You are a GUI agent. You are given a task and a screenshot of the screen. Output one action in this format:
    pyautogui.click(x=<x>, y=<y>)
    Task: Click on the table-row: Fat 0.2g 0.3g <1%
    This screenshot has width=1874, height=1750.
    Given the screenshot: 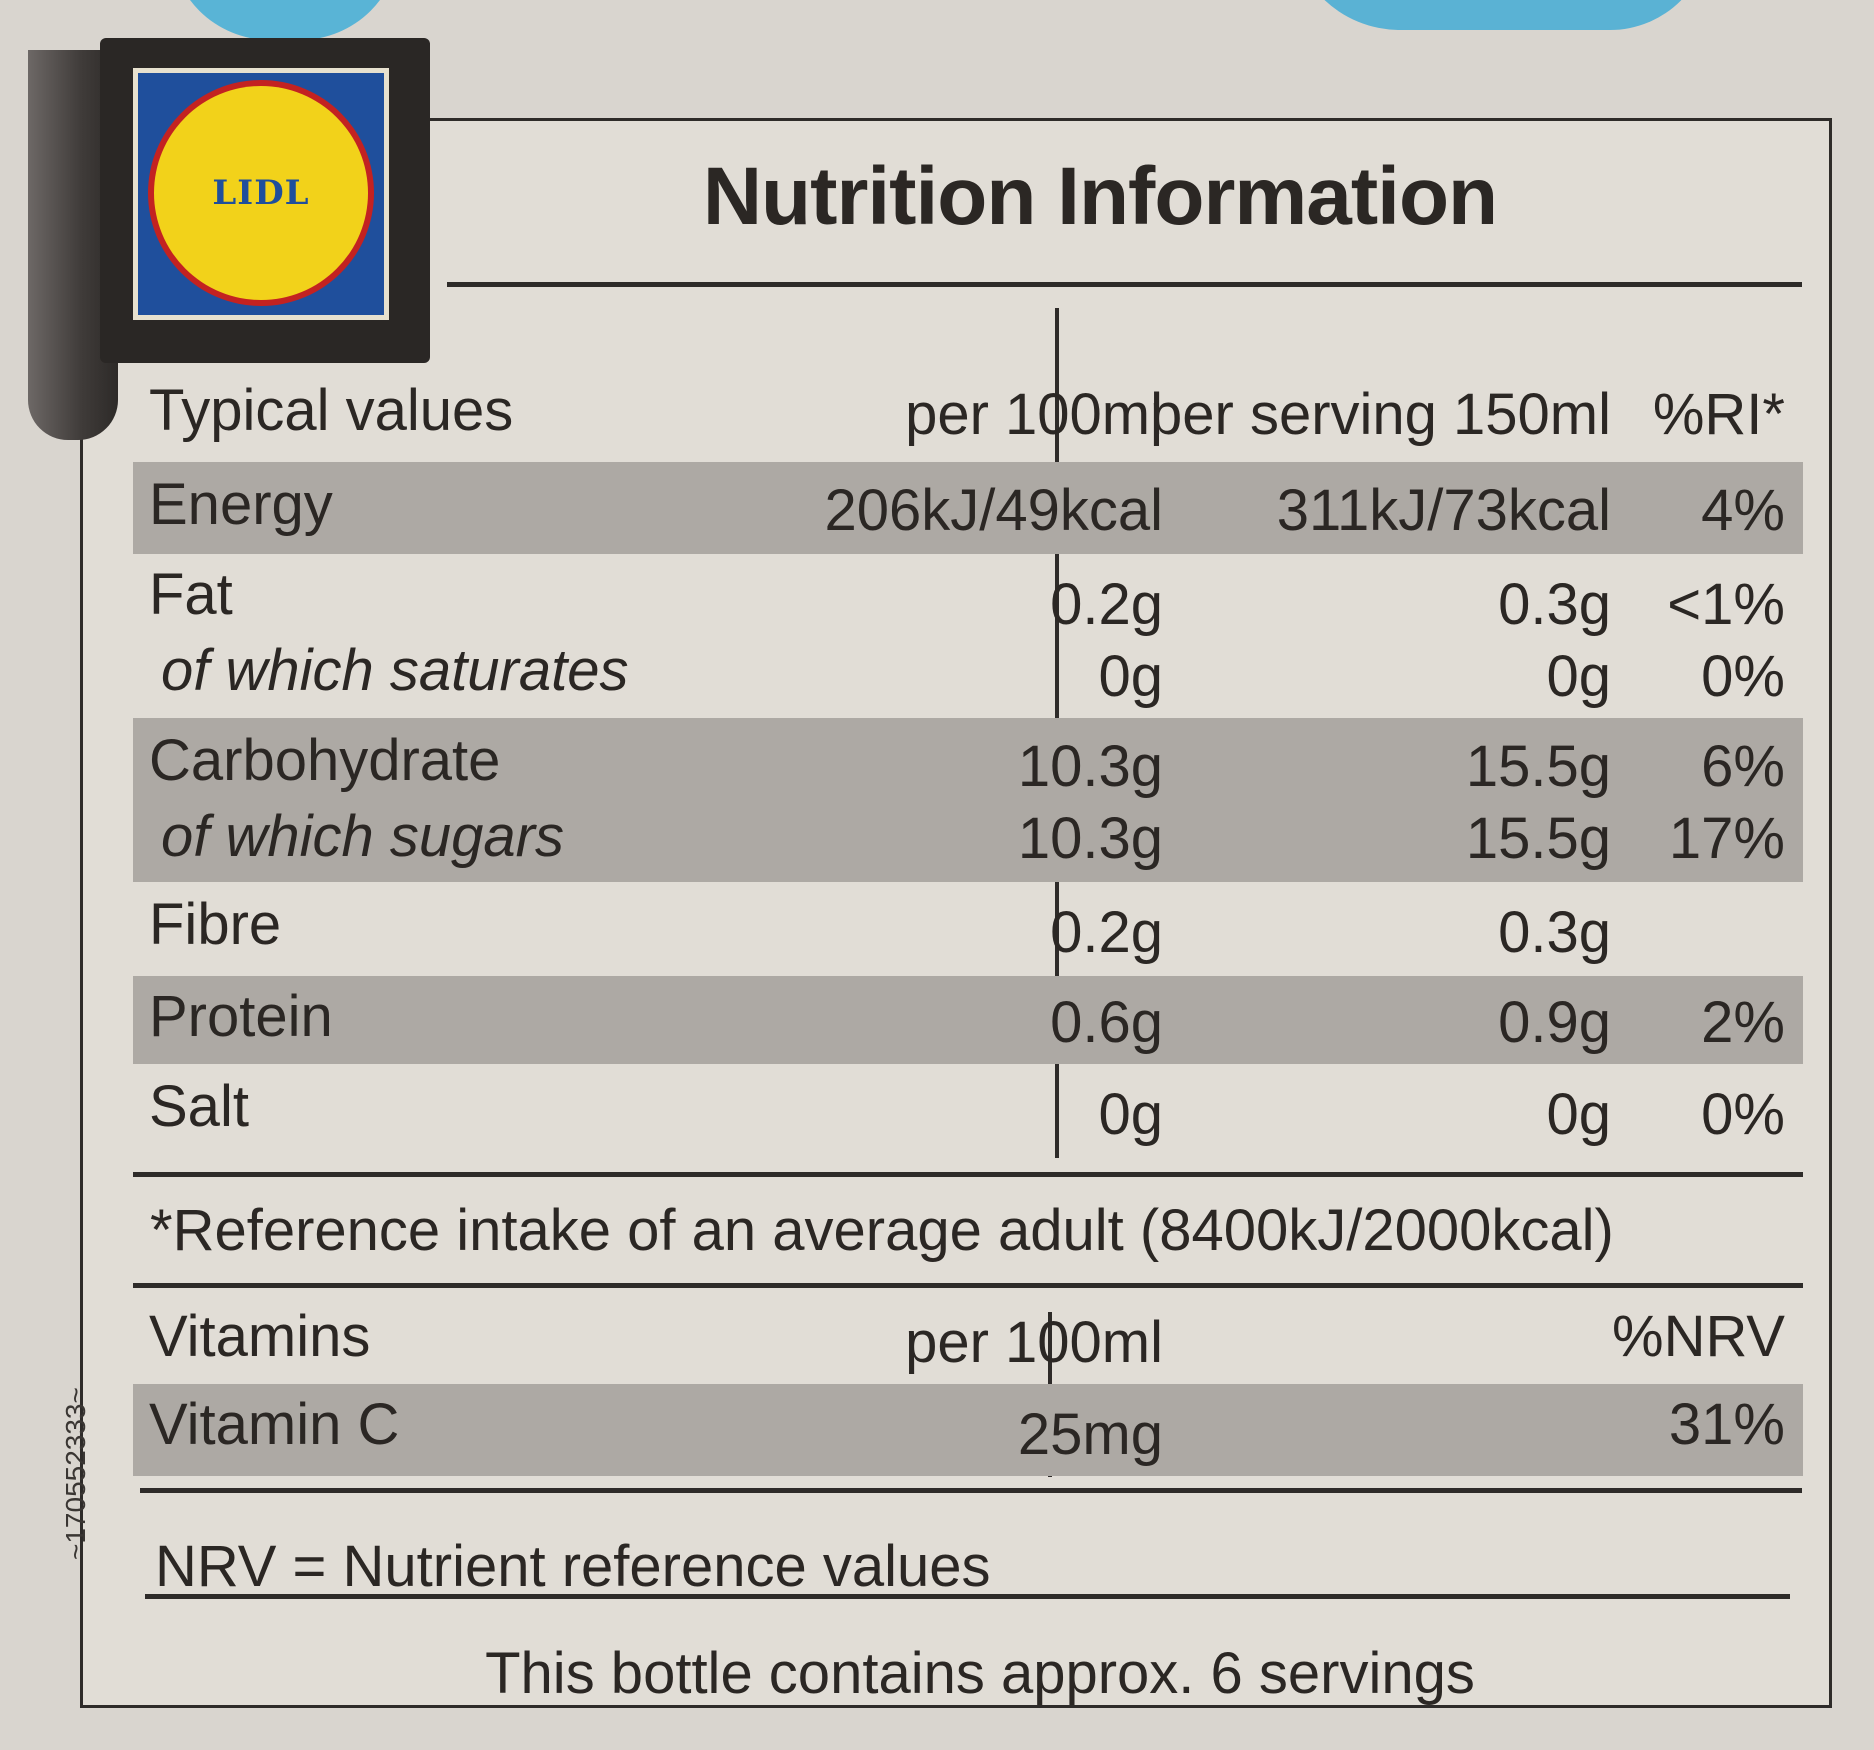 What is the action you would take?
    pyautogui.click(x=968, y=600)
    